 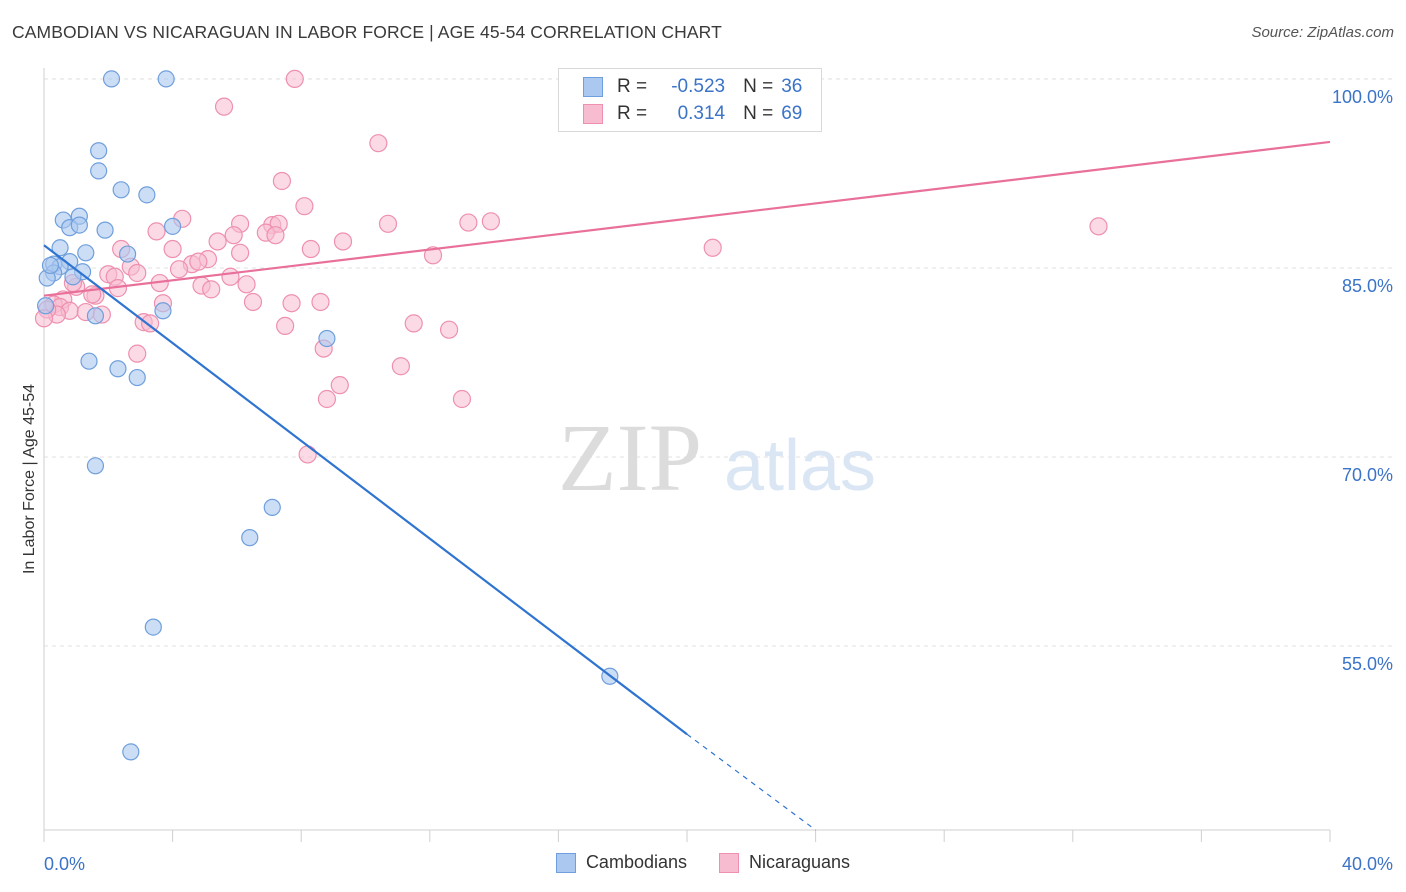 What do you see at coordinates (565, 862) in the screenshot?
I see `cambodians-legend-swatch` at bounding box center [565, 862].